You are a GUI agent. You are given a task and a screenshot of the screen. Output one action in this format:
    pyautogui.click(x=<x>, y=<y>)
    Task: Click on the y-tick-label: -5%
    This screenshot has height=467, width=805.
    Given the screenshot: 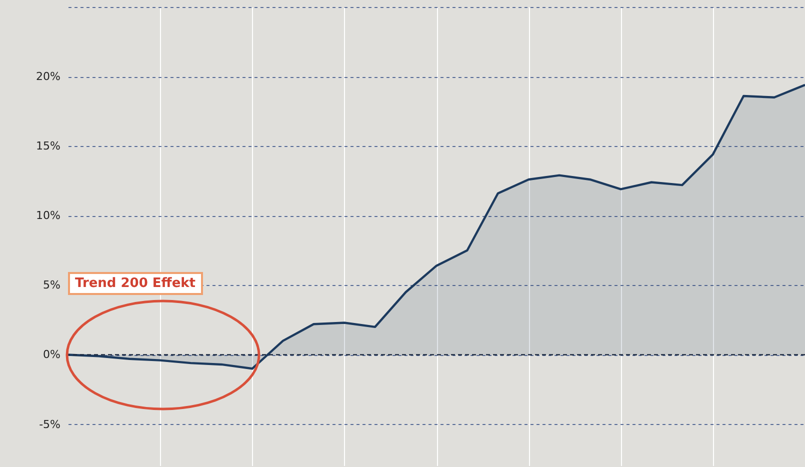 What is the action you would take?
    pyautogui.click(x=49, y=424)
    